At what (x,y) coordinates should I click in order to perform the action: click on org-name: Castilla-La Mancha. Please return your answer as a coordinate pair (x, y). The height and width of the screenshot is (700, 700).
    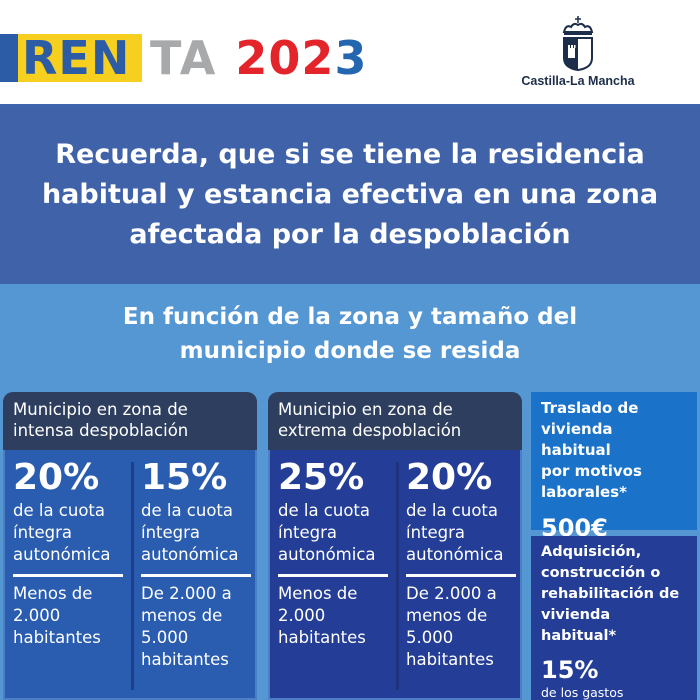
    Looking at the image, I should click on (578, 81).